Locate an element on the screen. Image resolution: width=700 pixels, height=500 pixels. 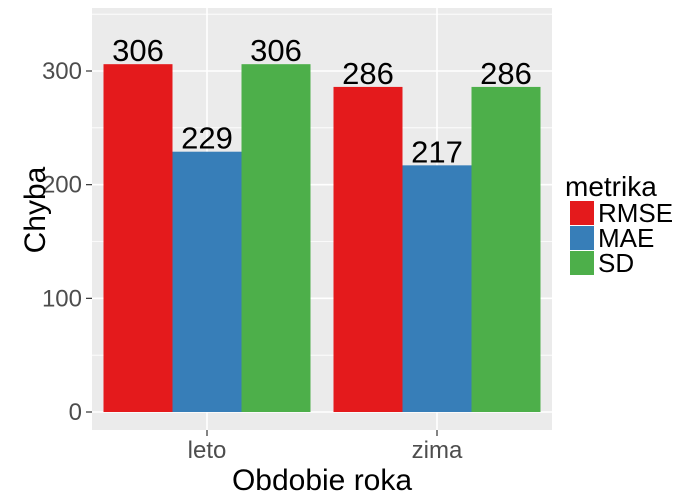
bar-mae-zima is located at coordinates (437, 288).